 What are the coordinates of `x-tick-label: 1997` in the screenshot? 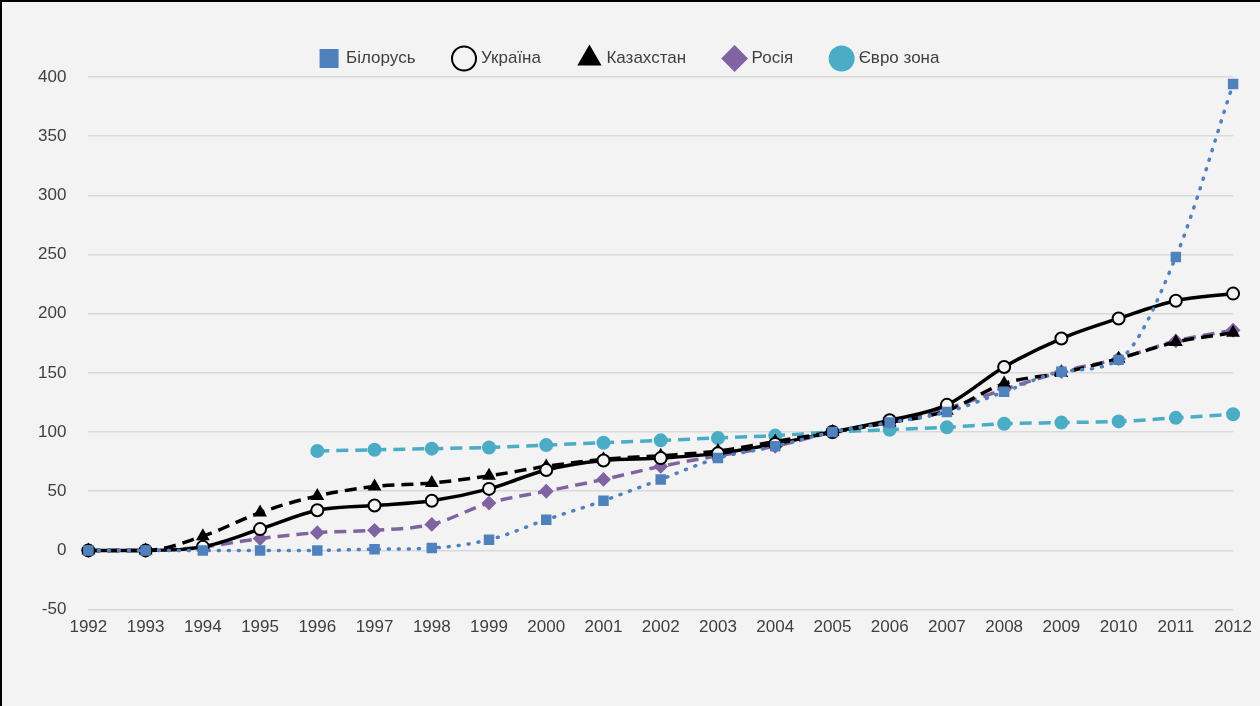 It's located at (374, 627).